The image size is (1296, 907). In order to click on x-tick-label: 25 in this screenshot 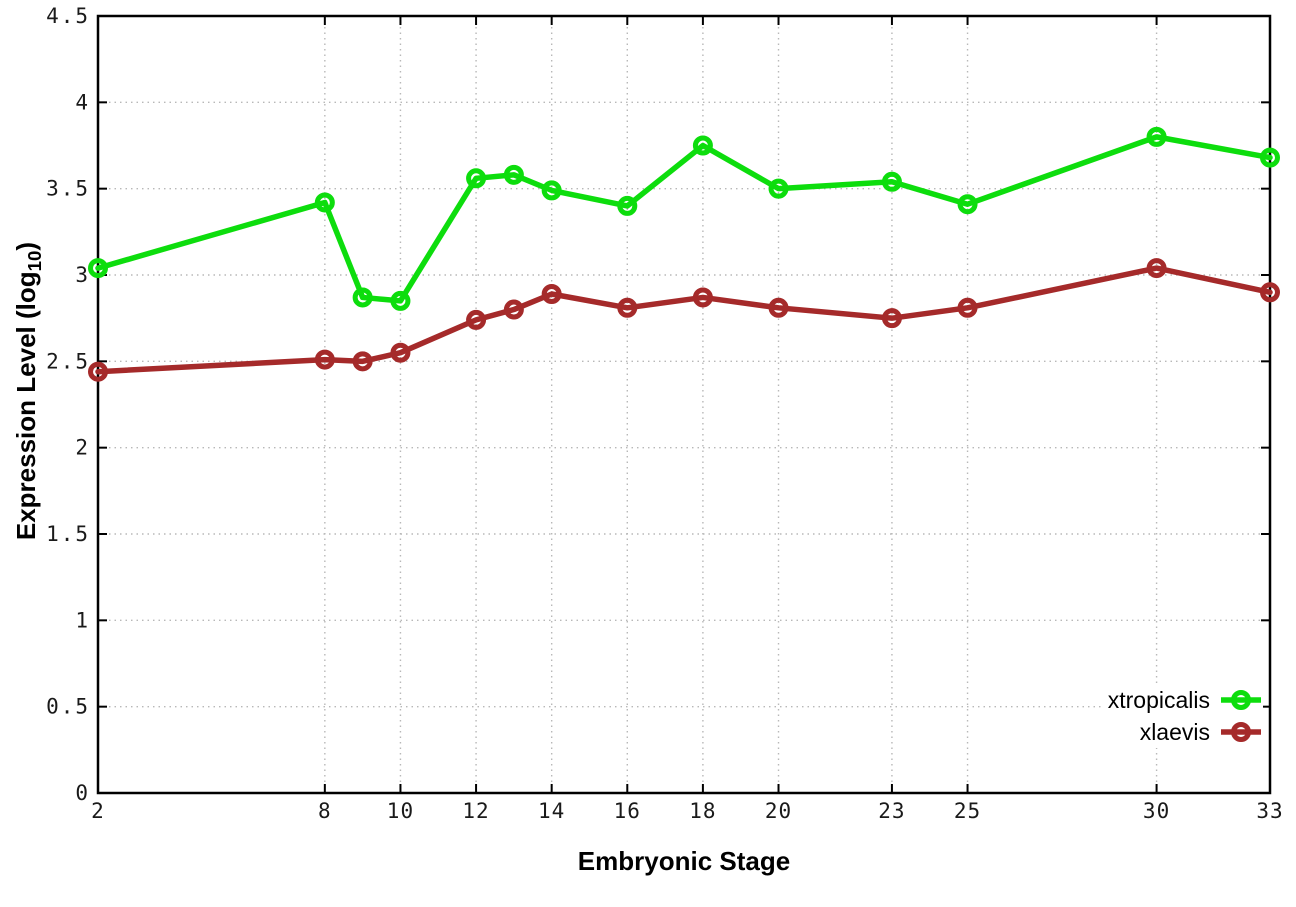, I will do `click(967, 811)`.